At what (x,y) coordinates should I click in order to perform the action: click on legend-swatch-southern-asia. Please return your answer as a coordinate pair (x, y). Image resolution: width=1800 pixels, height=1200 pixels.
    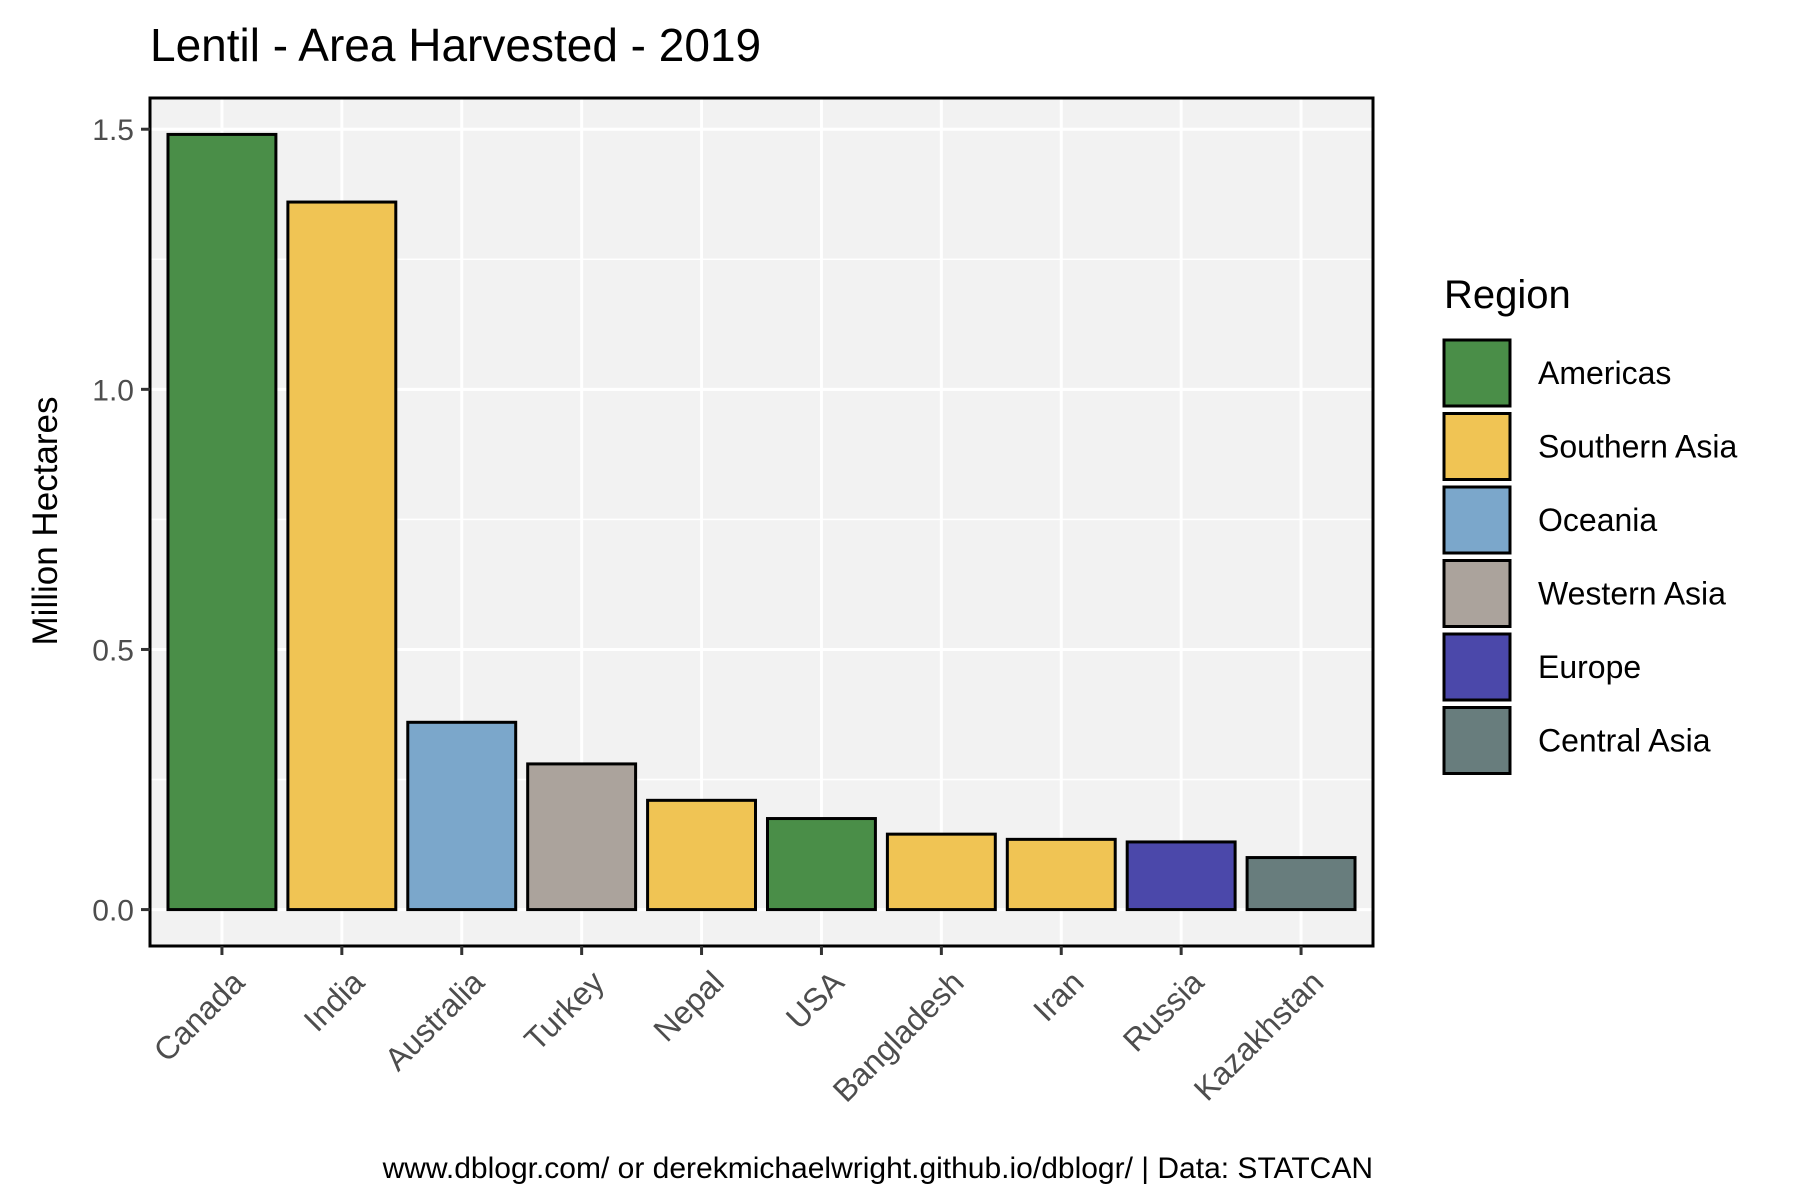
    Looking at the image, I should click on (1477, 446).